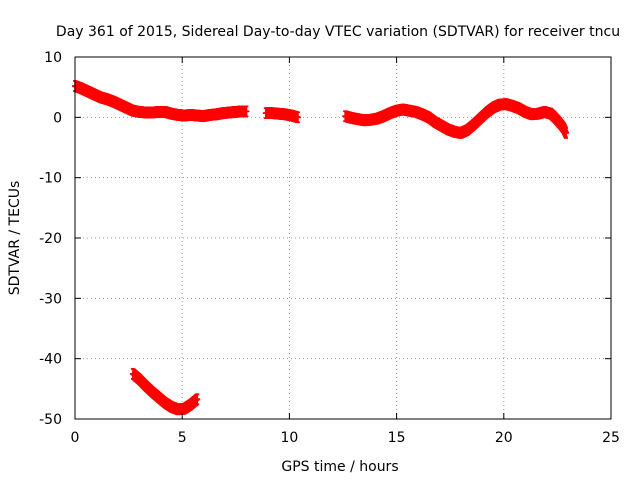 The height and width of the screenshot is (480, 640). What do you see at coordinates (289, 438) in the screenshot?
I see `x-tick-label: 10` at bounding box center [289, 438].